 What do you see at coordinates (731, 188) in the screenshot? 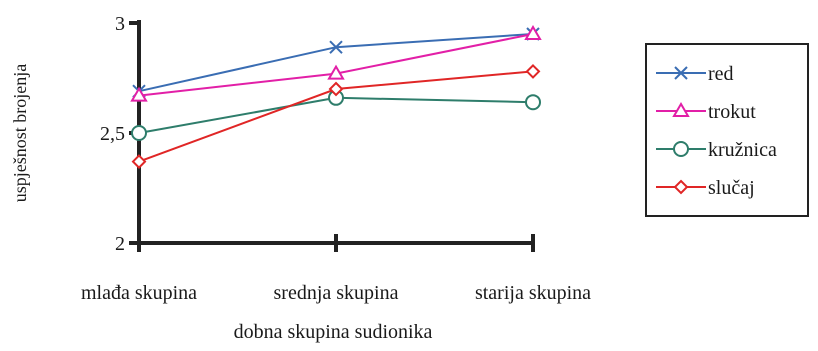
I see `legend-label: slučaj` at bounding box center [731, 188].